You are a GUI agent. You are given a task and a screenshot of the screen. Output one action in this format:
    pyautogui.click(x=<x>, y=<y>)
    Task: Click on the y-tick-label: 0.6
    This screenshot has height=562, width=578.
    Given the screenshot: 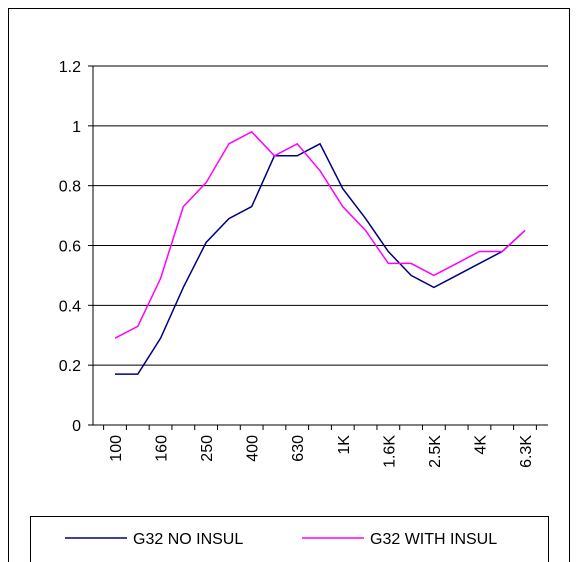 What is the action you would take?
    pyautogui.click(x=70, y=247)
    